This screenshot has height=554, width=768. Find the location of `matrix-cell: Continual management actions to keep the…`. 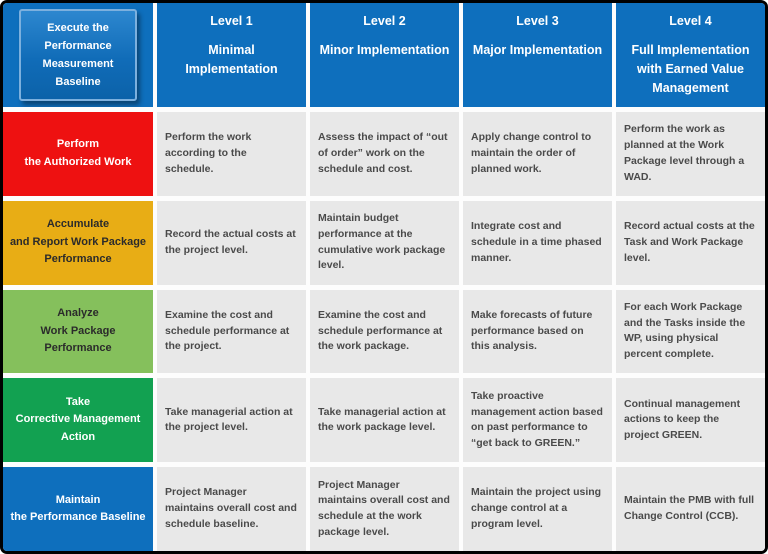

matrix-cell: Continual management actions to keep the… is located at coordinates (690, 420).